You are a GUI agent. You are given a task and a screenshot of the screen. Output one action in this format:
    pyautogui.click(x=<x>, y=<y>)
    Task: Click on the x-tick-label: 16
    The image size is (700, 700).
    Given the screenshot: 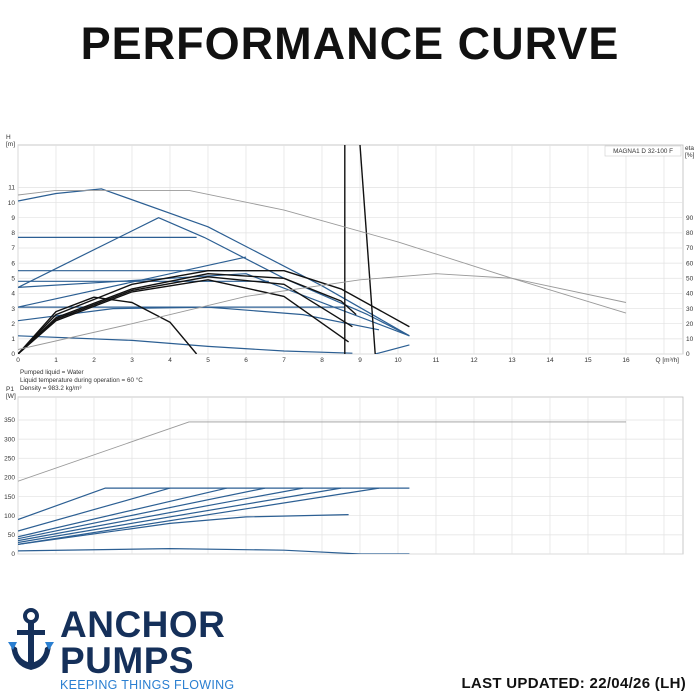 What is the action you would take?
    pyautogui.click(x=626, y=360)
    